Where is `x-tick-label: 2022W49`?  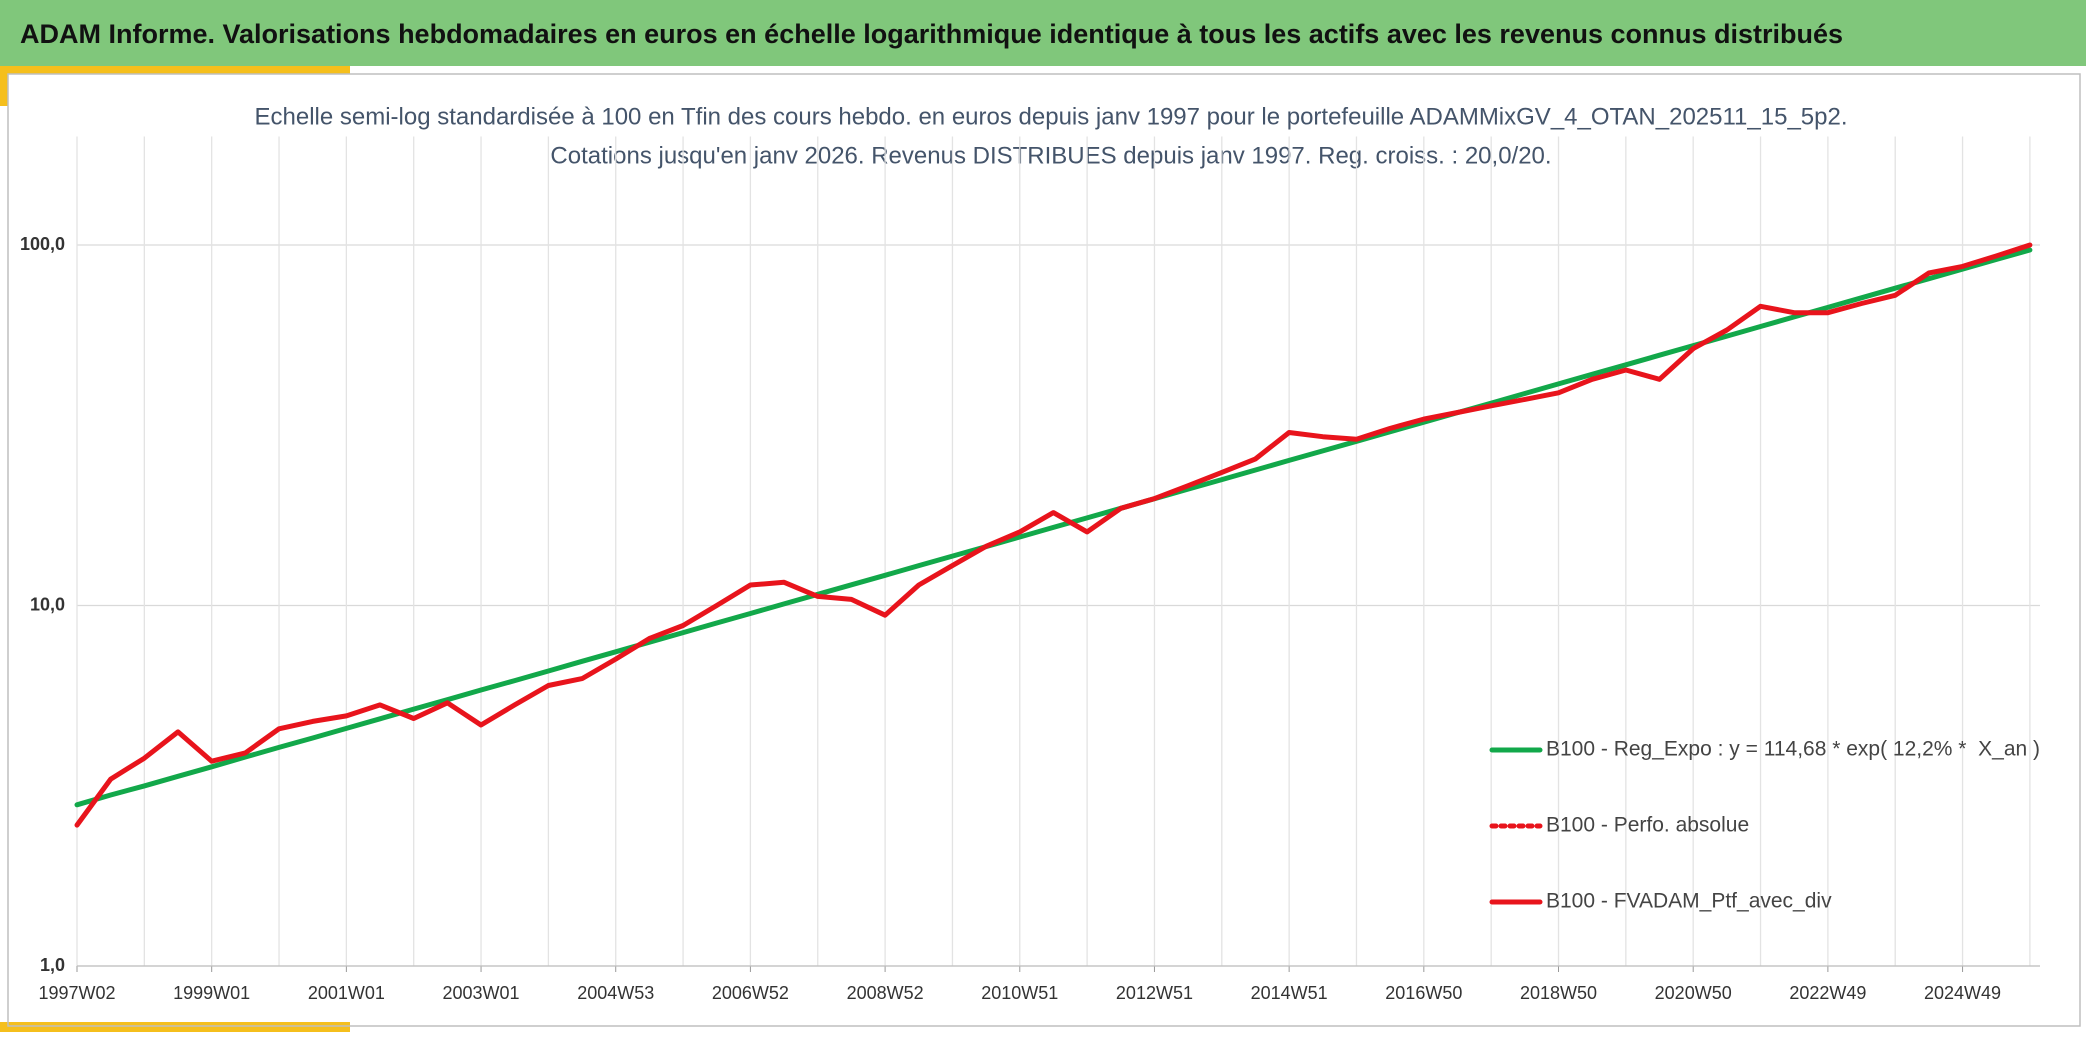 x-tick-label: 2022W49 is located at coordinates (1827, 993).